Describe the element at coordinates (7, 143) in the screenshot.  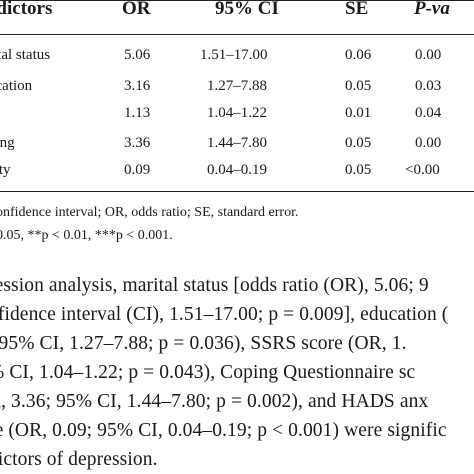
I see `row-predictor: ping` at that location.